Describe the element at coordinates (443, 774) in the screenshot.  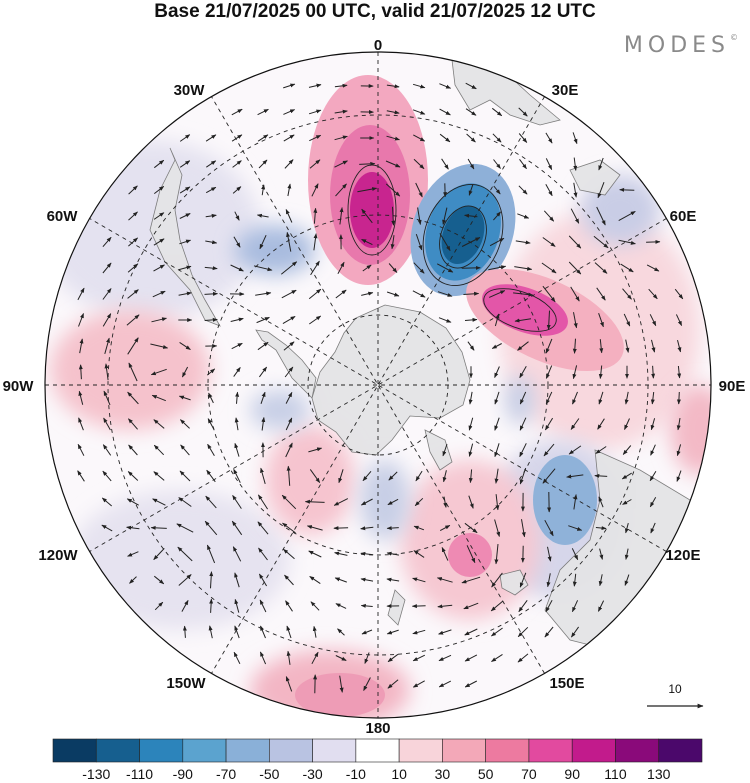
I see `colorbar-tick-label: 30` at that location.